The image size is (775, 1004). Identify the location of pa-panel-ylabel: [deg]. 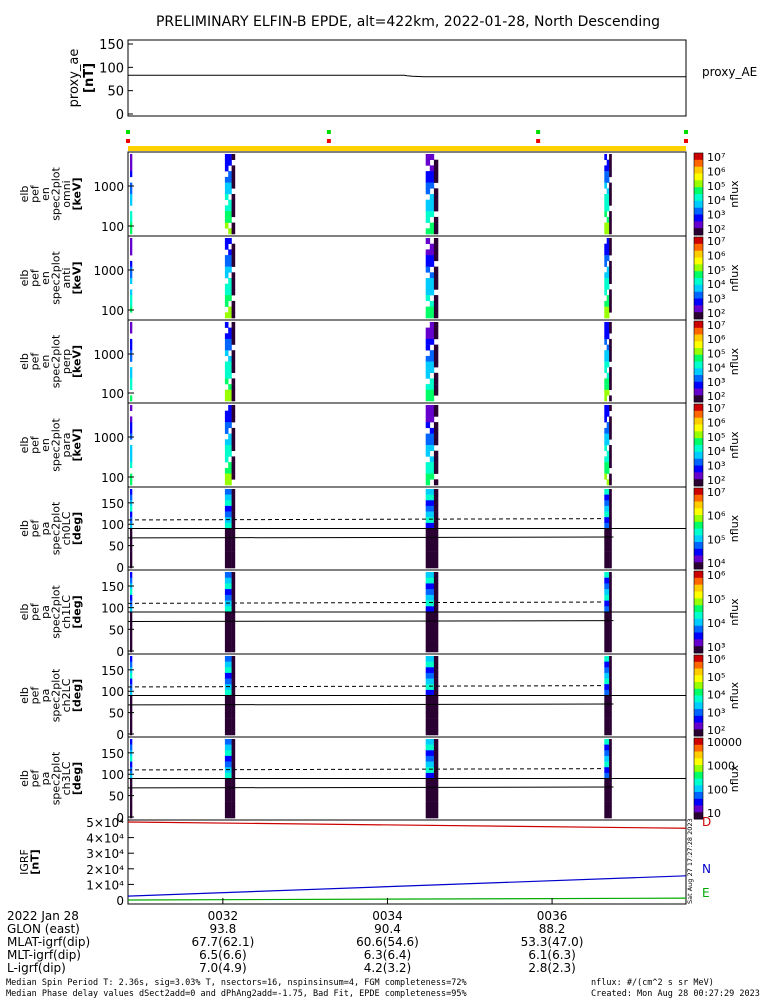
(77, 695).